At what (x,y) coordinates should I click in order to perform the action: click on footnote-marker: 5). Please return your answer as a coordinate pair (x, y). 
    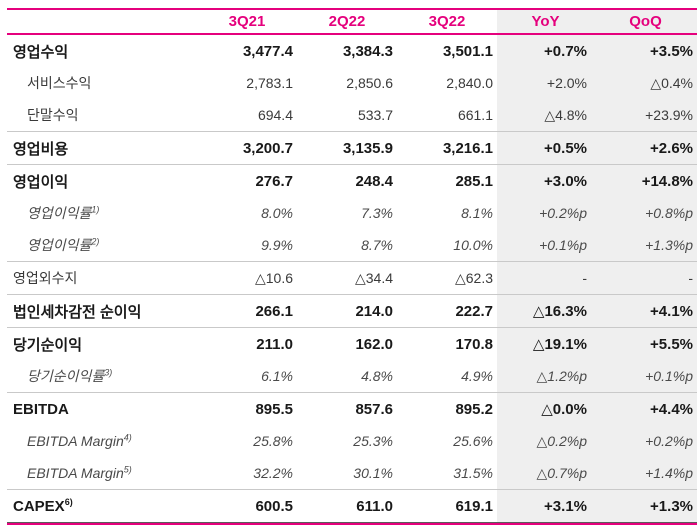
    Looking at the image, I should click on (127, 469).